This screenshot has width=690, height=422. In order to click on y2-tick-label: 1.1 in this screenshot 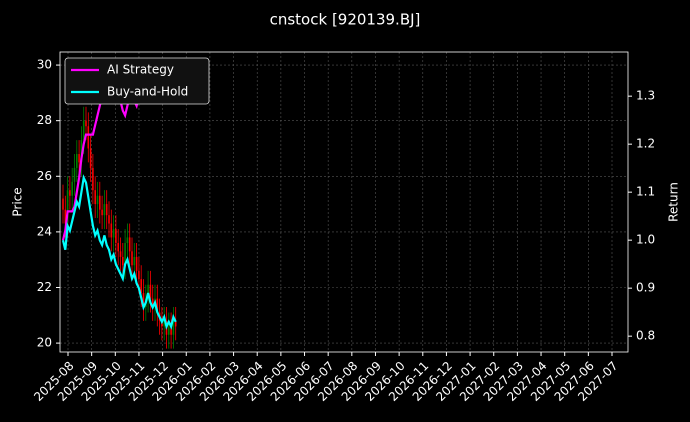, I will do `click(645, 192)`.